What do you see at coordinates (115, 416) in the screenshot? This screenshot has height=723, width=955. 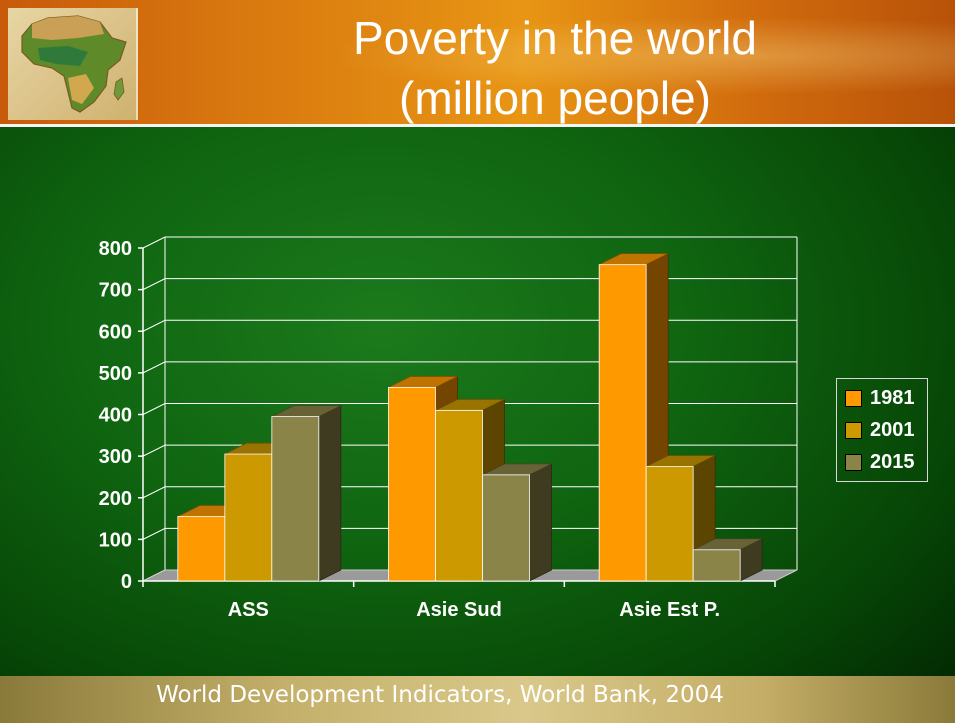 I see `y-tick-label: 400` at bounding box center [115, 416].